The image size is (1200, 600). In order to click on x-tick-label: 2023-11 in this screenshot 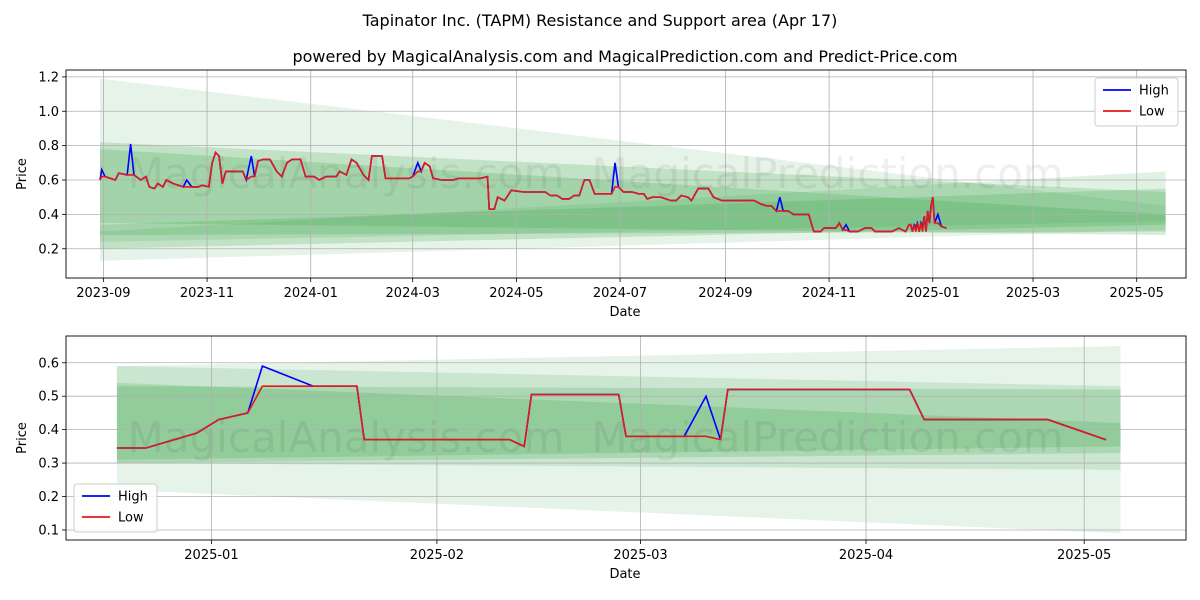, I will do `click(207, 293)`.